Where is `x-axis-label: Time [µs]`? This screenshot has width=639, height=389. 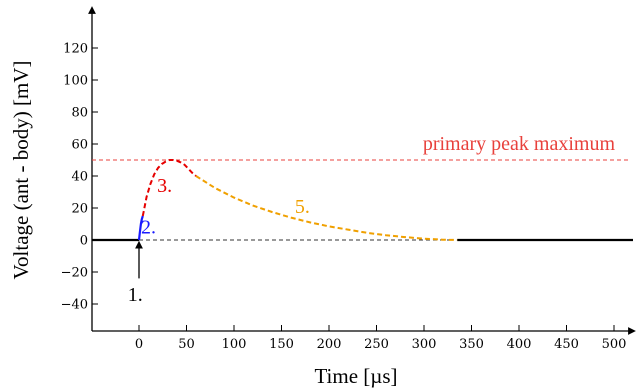
x-axis-label: Time [µs] is located at coordinates (355, 376).